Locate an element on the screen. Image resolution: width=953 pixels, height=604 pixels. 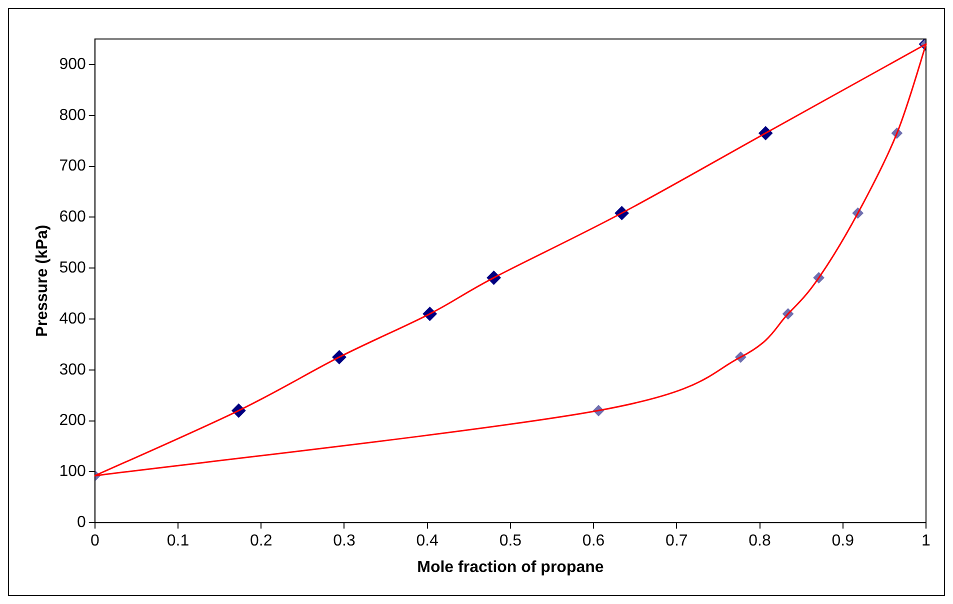
y-tick-label: 400 is located at coordinates (72, 319).